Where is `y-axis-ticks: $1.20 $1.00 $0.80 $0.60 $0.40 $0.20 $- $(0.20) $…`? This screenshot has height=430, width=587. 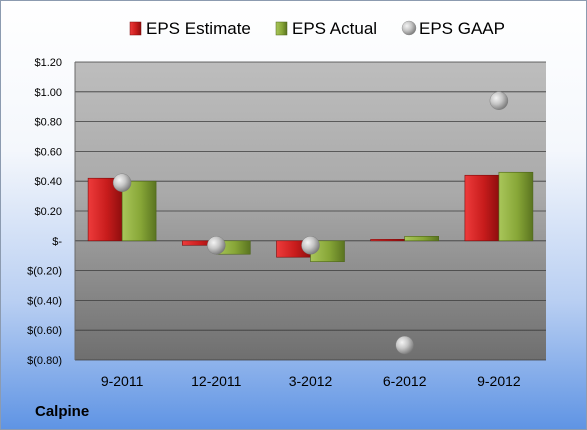
y-axis-ticks: $1.20 $1.00 $0.80 $0.60 $0.40 $0.20 $- $(0.20) $… is located at coordinates (44, 212).